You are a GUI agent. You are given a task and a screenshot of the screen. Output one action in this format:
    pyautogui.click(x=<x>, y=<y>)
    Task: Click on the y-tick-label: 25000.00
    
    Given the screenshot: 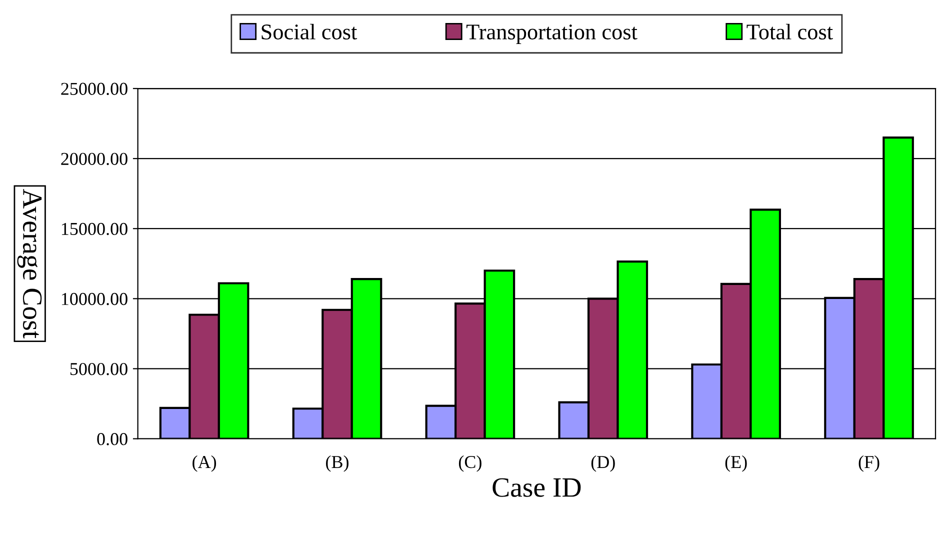 What is the action you would take?
    pyautogui.click(x=94, y=89)
    